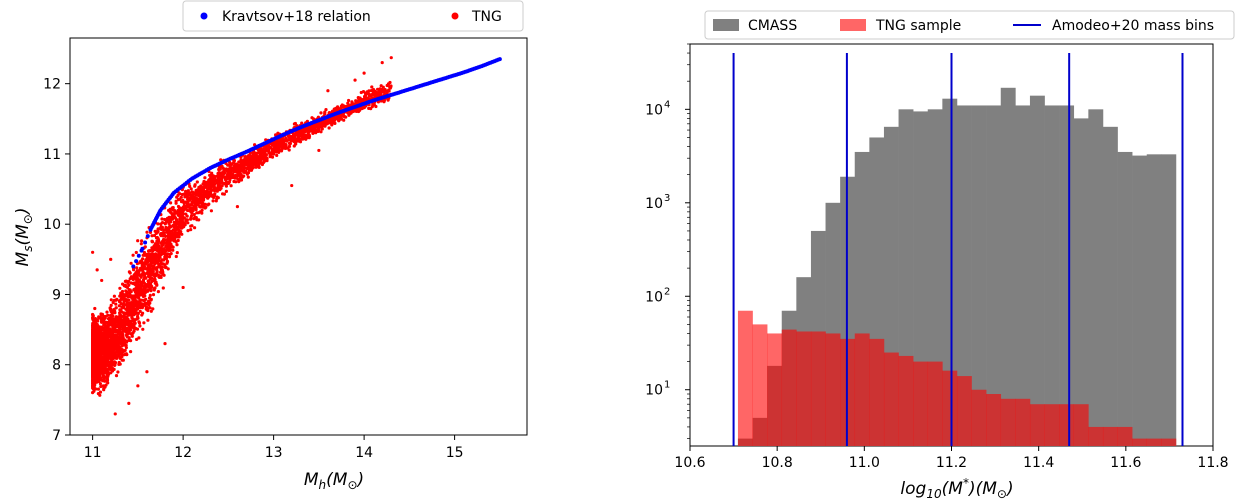  What do you see at coordinates (953, 489) in the screenshot?
I see `hist-xlabel-mid: (M` at bounding box center [953, 489].